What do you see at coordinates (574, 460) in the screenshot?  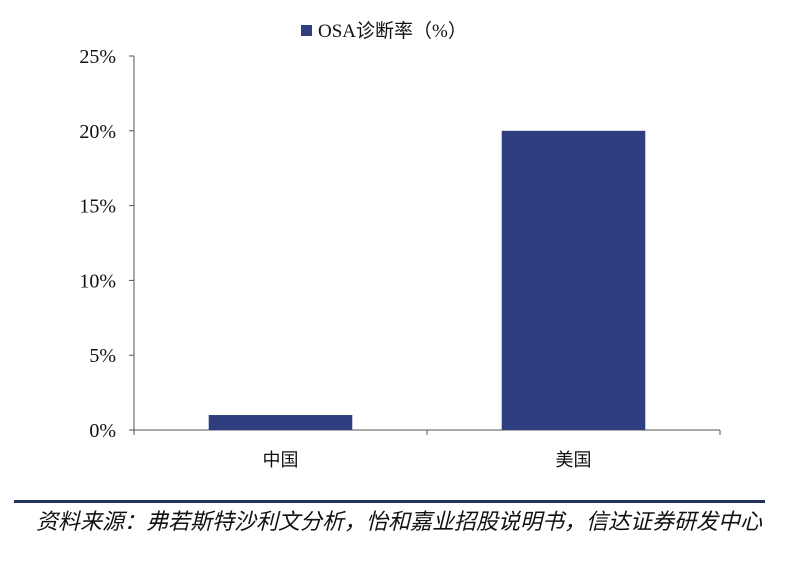 I see `x-category-label: 美国` at bounding box center [574, 460].